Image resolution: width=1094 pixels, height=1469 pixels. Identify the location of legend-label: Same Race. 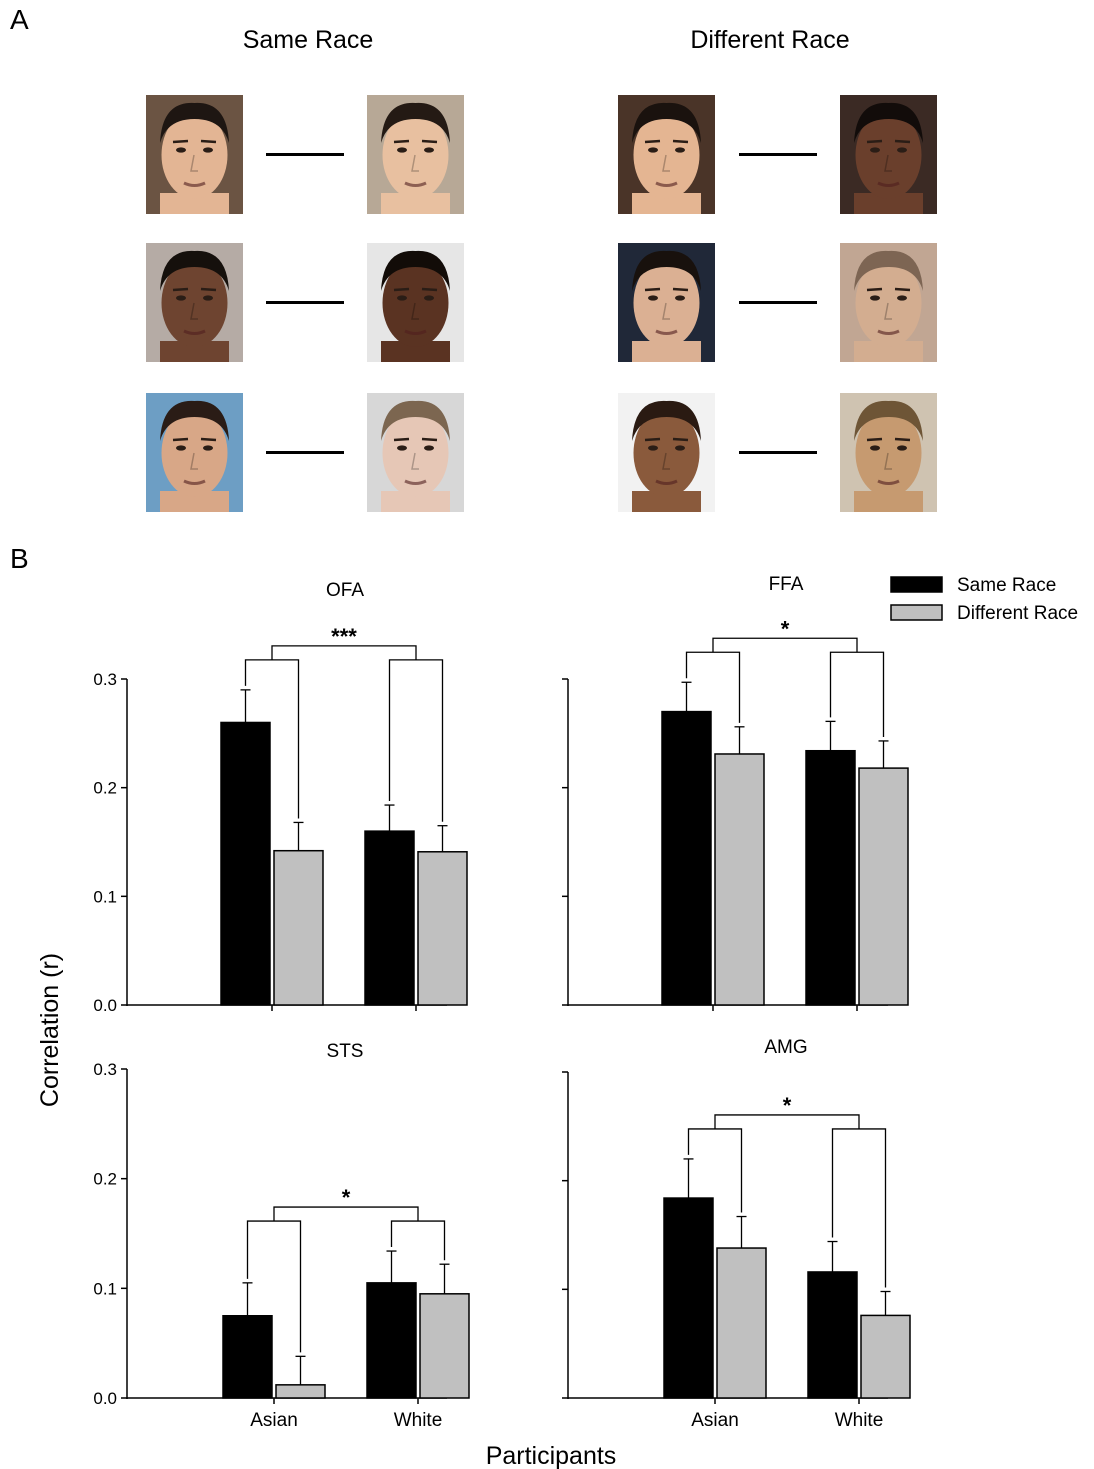
(1006, 585).